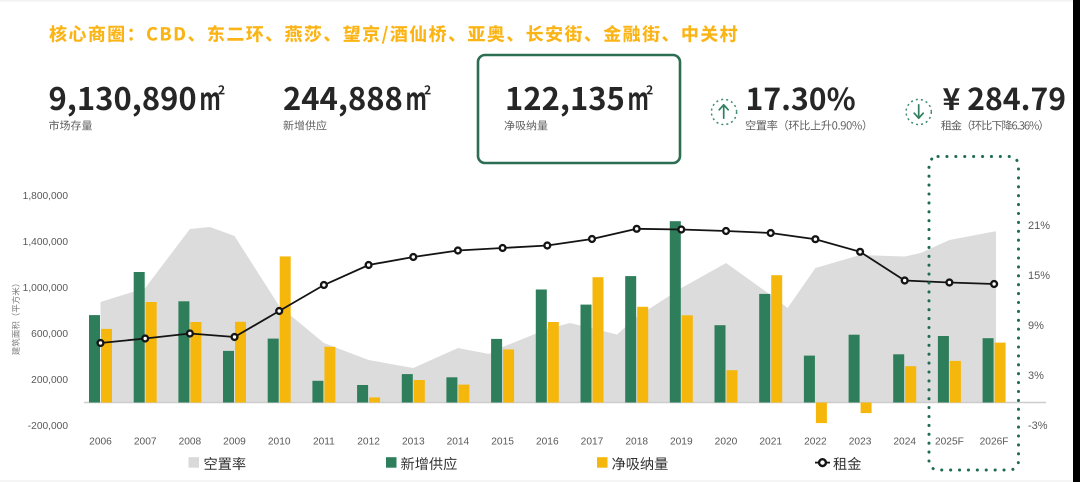  I want to click on svg-text: 2015, so click(502, 442).